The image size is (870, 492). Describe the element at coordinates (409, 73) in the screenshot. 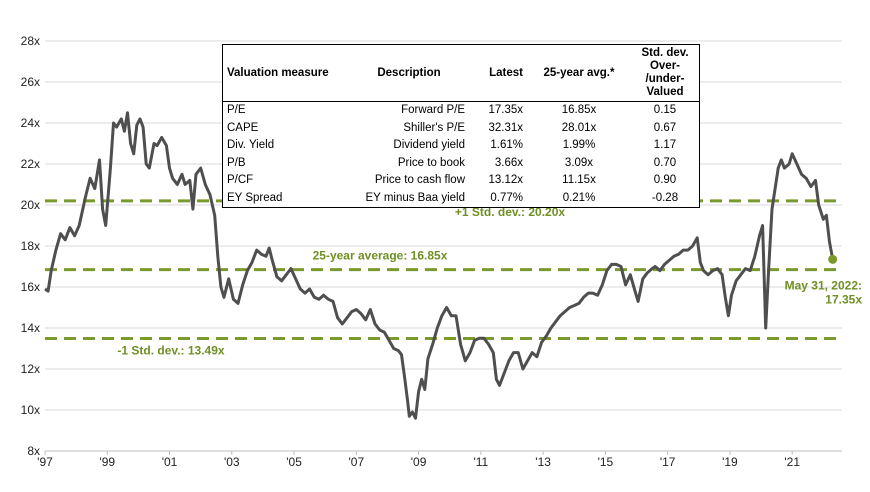

I see `header-description: Description` at that location.